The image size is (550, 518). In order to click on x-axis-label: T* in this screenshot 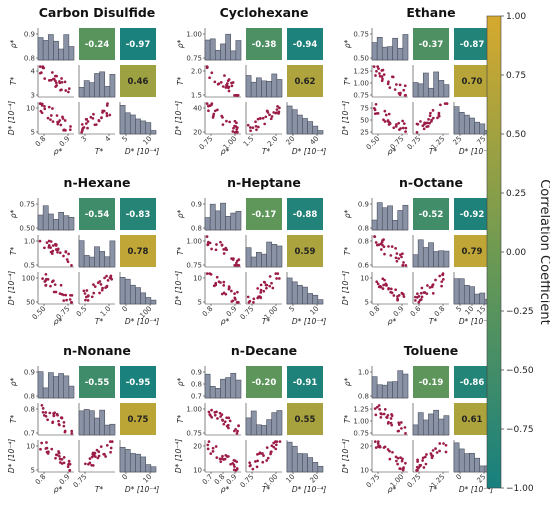, I will do `click(433, 489)`.